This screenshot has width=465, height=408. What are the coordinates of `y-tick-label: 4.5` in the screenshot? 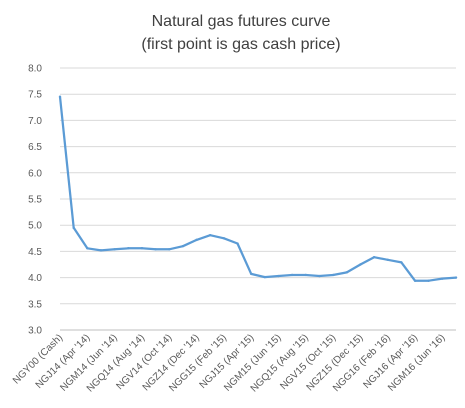 It's located at (35, 252).